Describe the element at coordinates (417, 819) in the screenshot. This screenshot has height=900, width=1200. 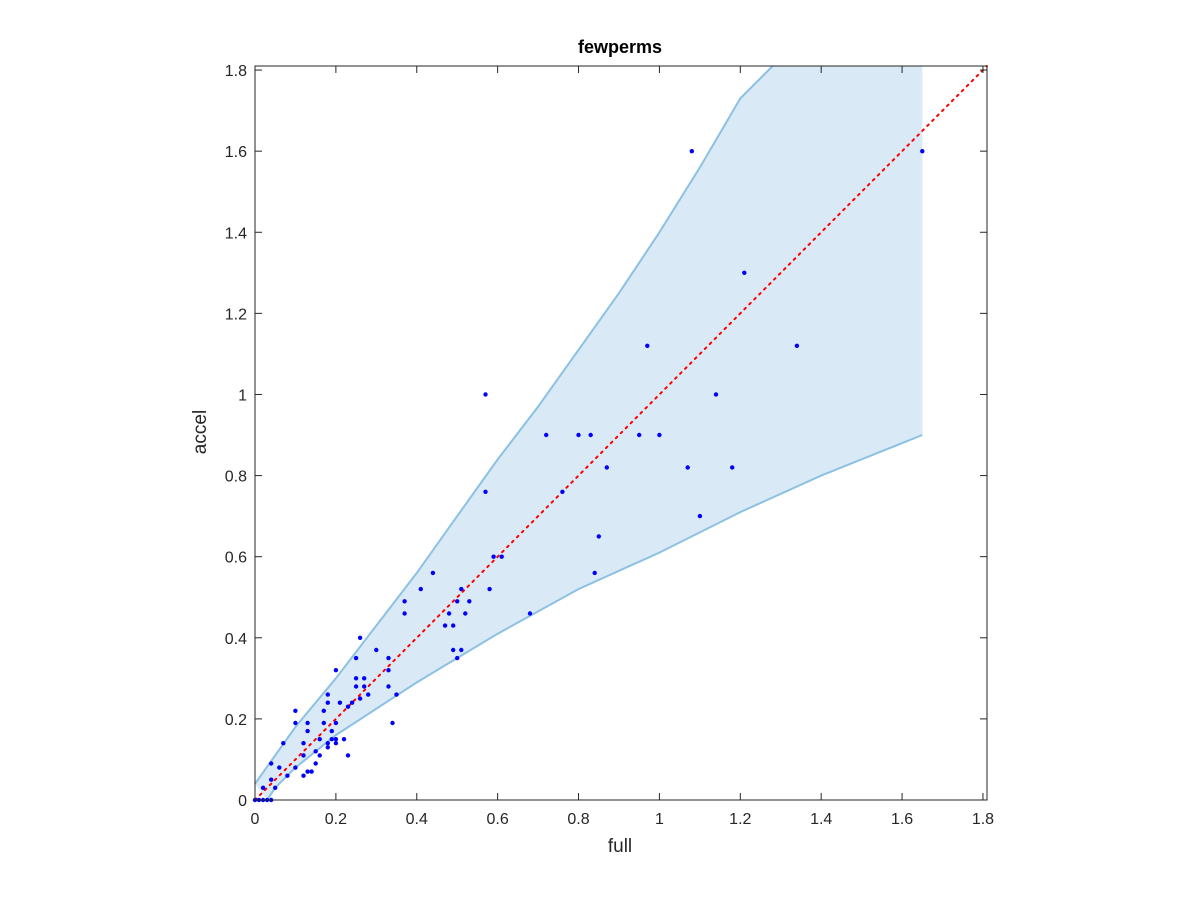
I see `x-tick-label: 0.4` at that location.